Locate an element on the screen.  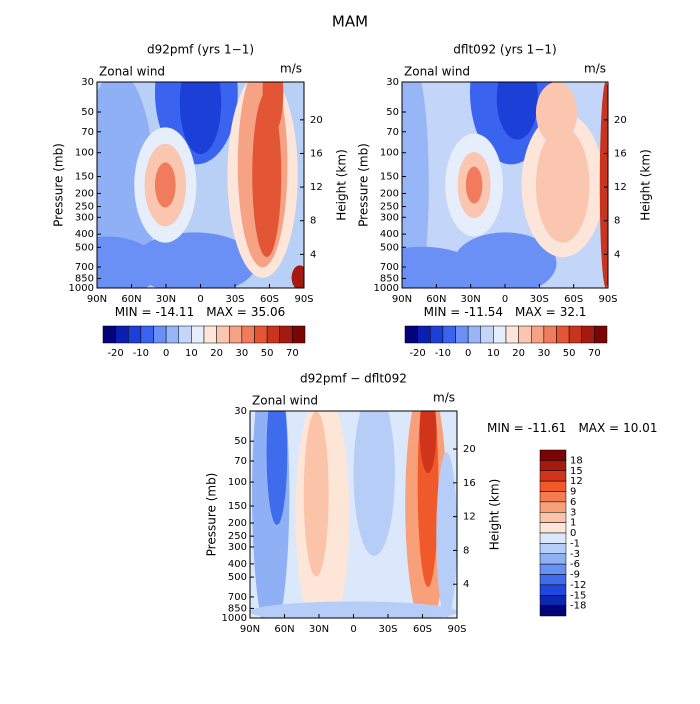
colorbar-label: -12 is located at coordinates (578, 585).